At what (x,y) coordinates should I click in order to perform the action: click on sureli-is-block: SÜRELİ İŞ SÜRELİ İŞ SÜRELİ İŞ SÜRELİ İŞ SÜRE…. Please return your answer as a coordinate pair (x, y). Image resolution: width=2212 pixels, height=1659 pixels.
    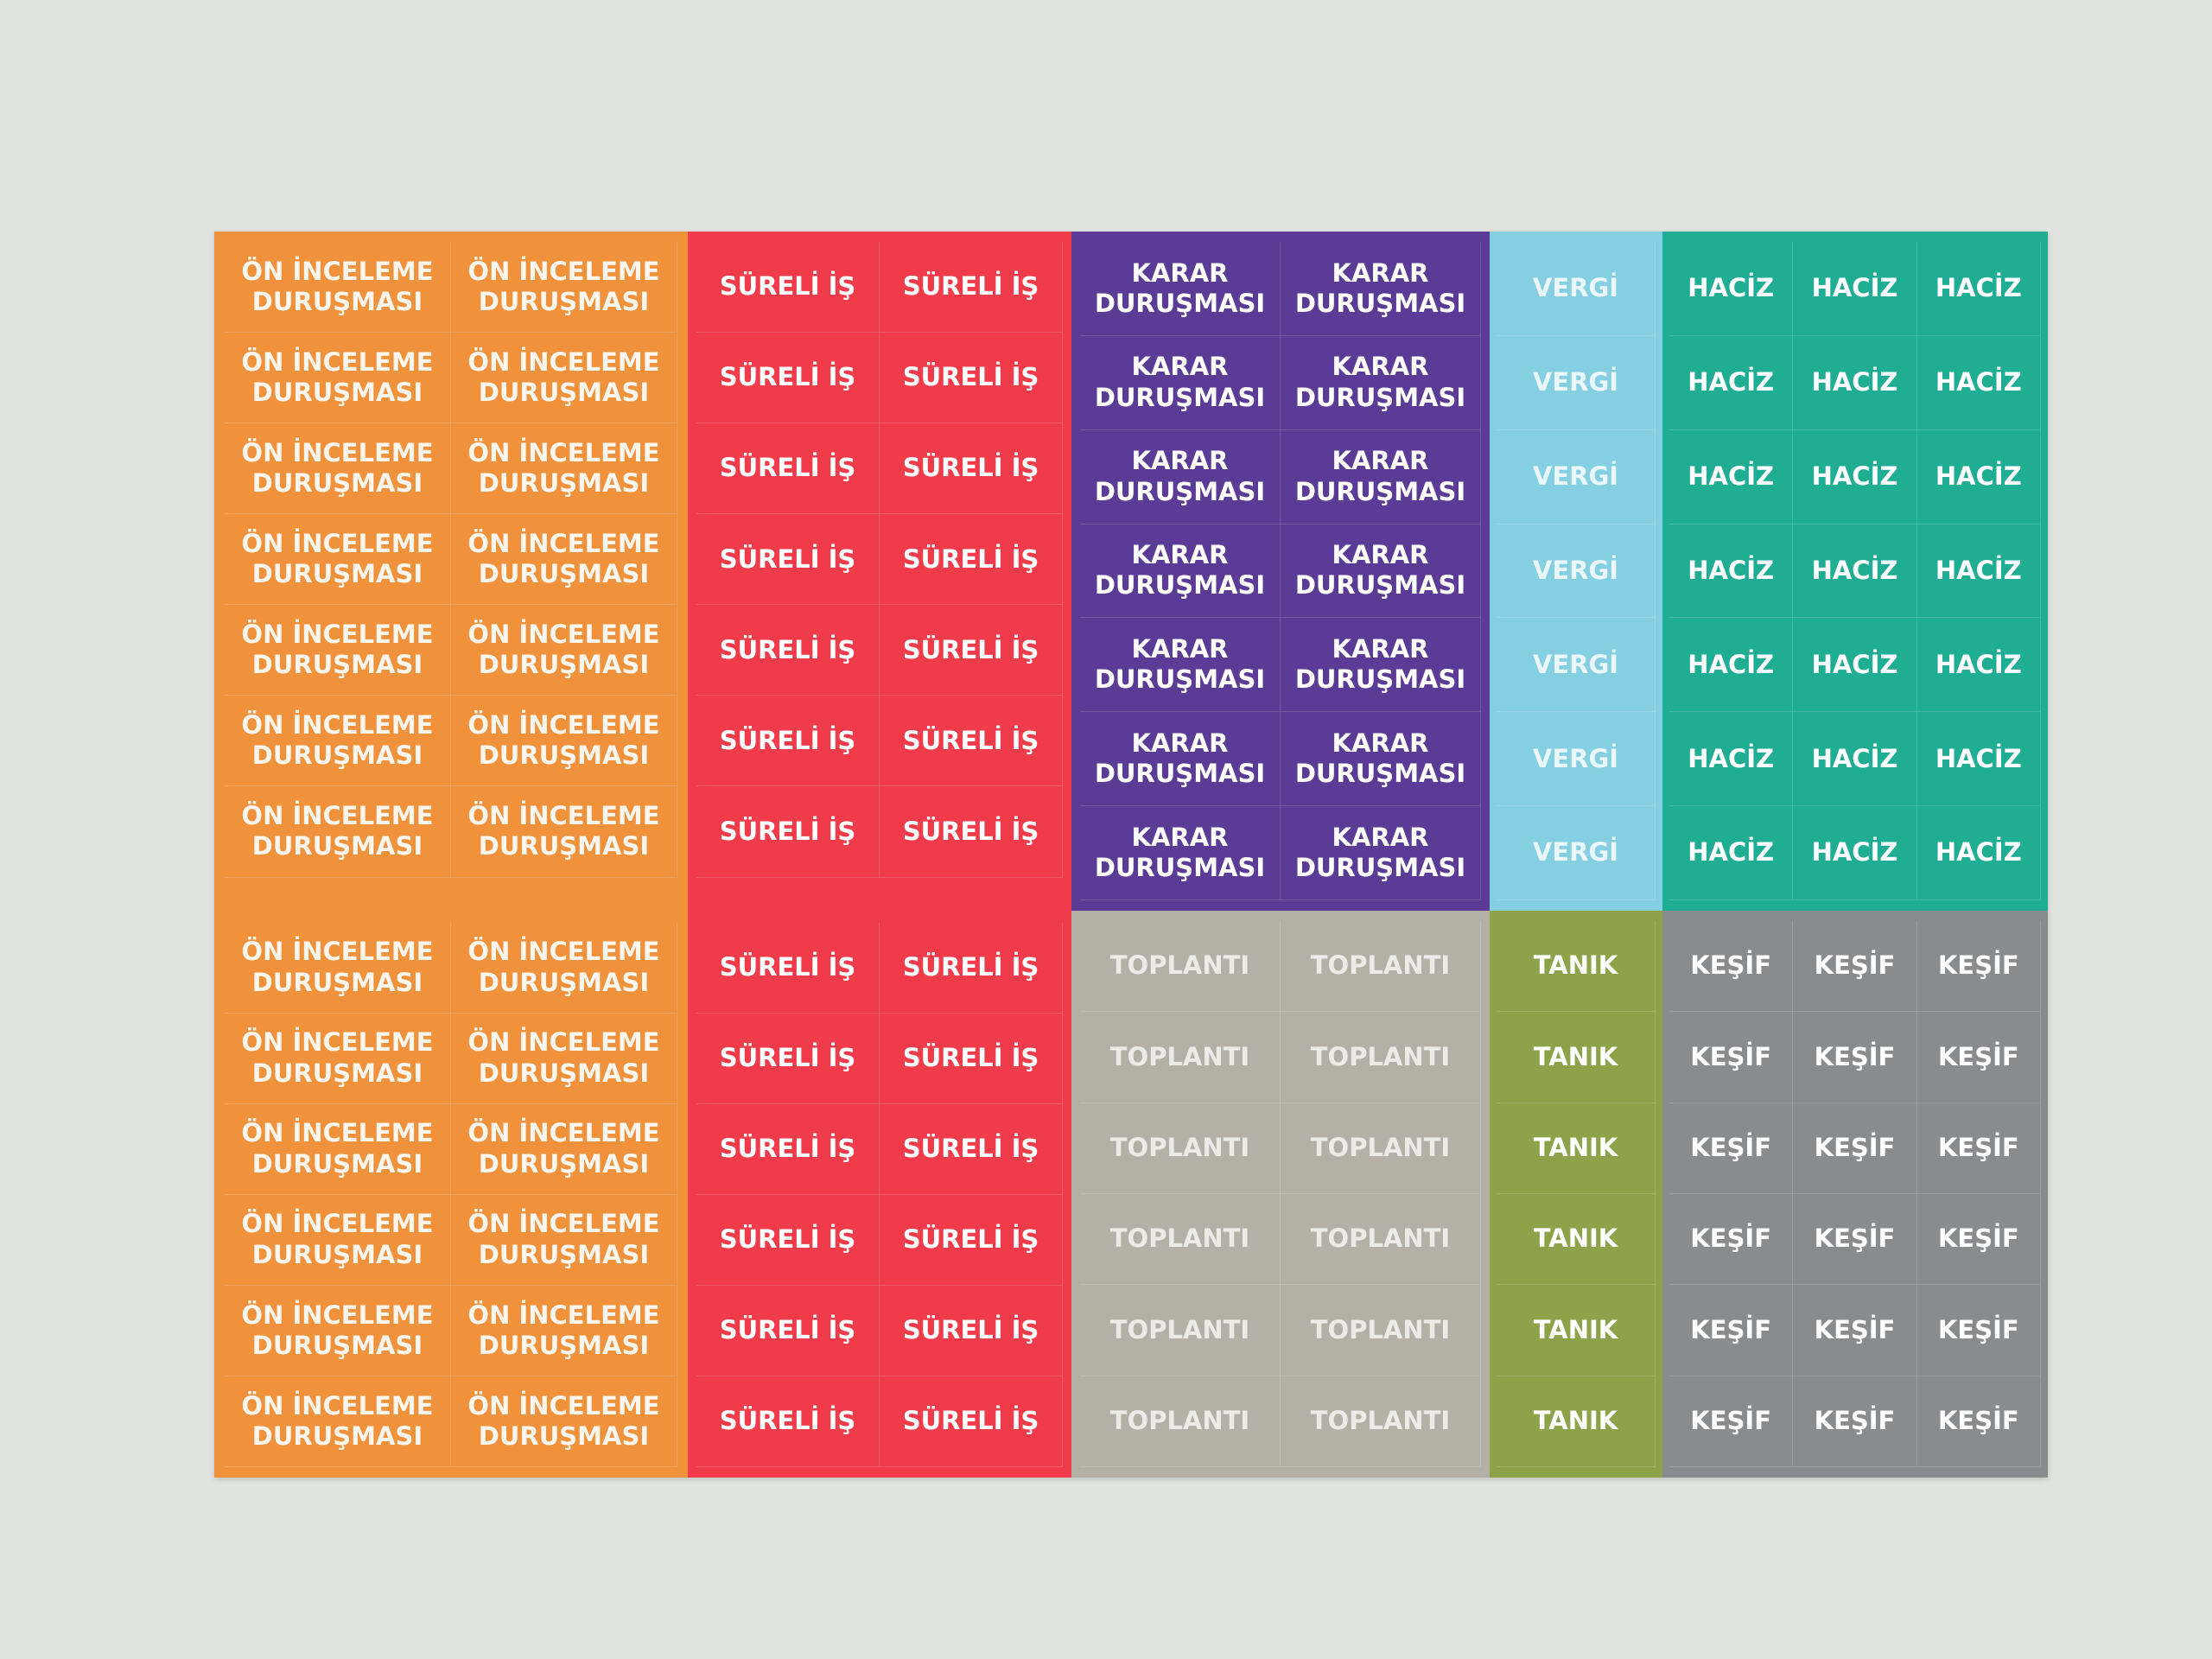
    Looking at the image, I should click on (879, 855).